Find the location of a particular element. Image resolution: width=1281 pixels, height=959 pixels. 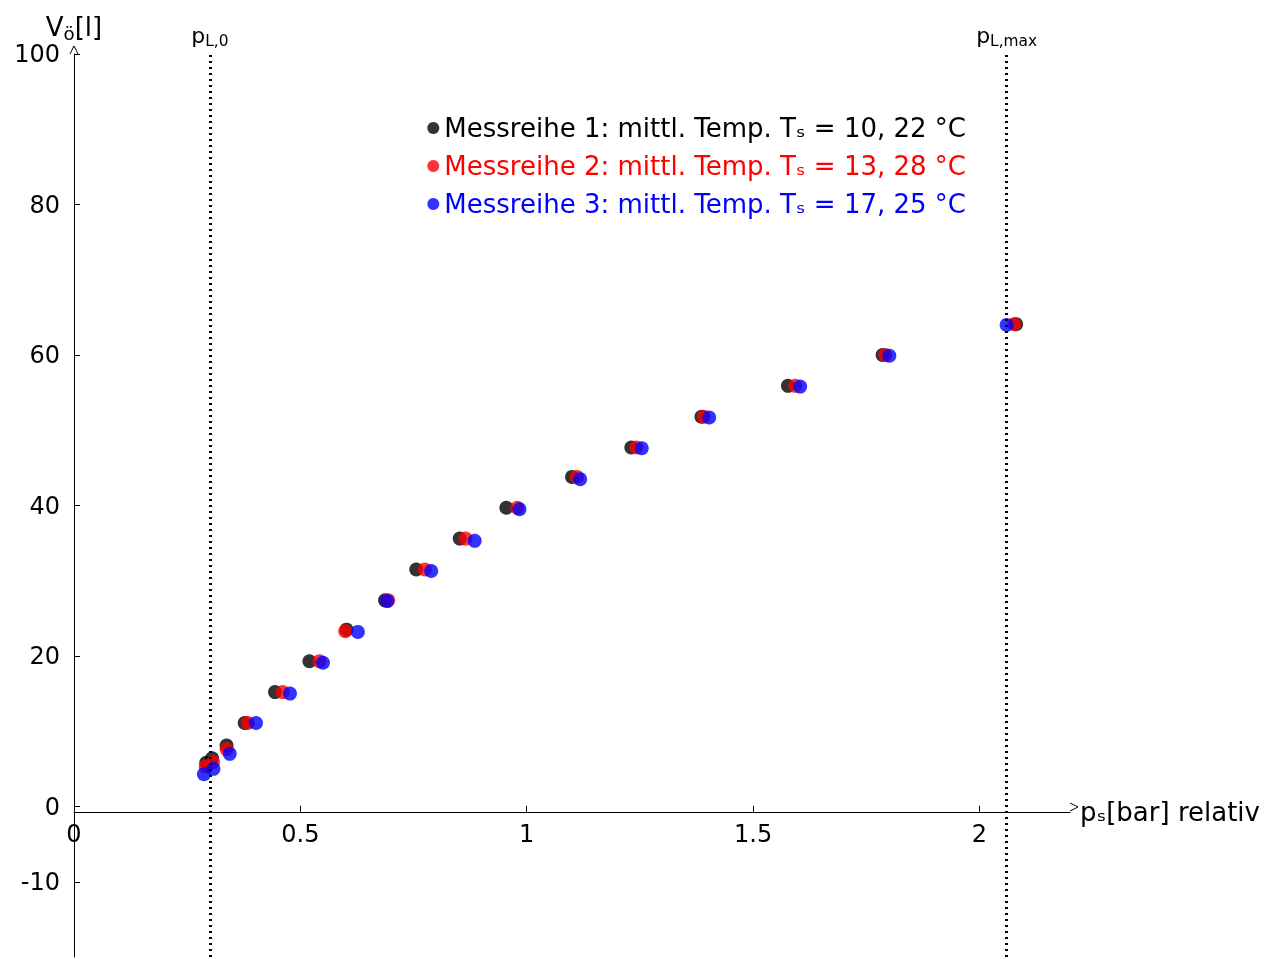

legend-label: Messreihe 3: mittl. Temp. Tₛ = 17, 25 °C is located at coordinates (705, 204).